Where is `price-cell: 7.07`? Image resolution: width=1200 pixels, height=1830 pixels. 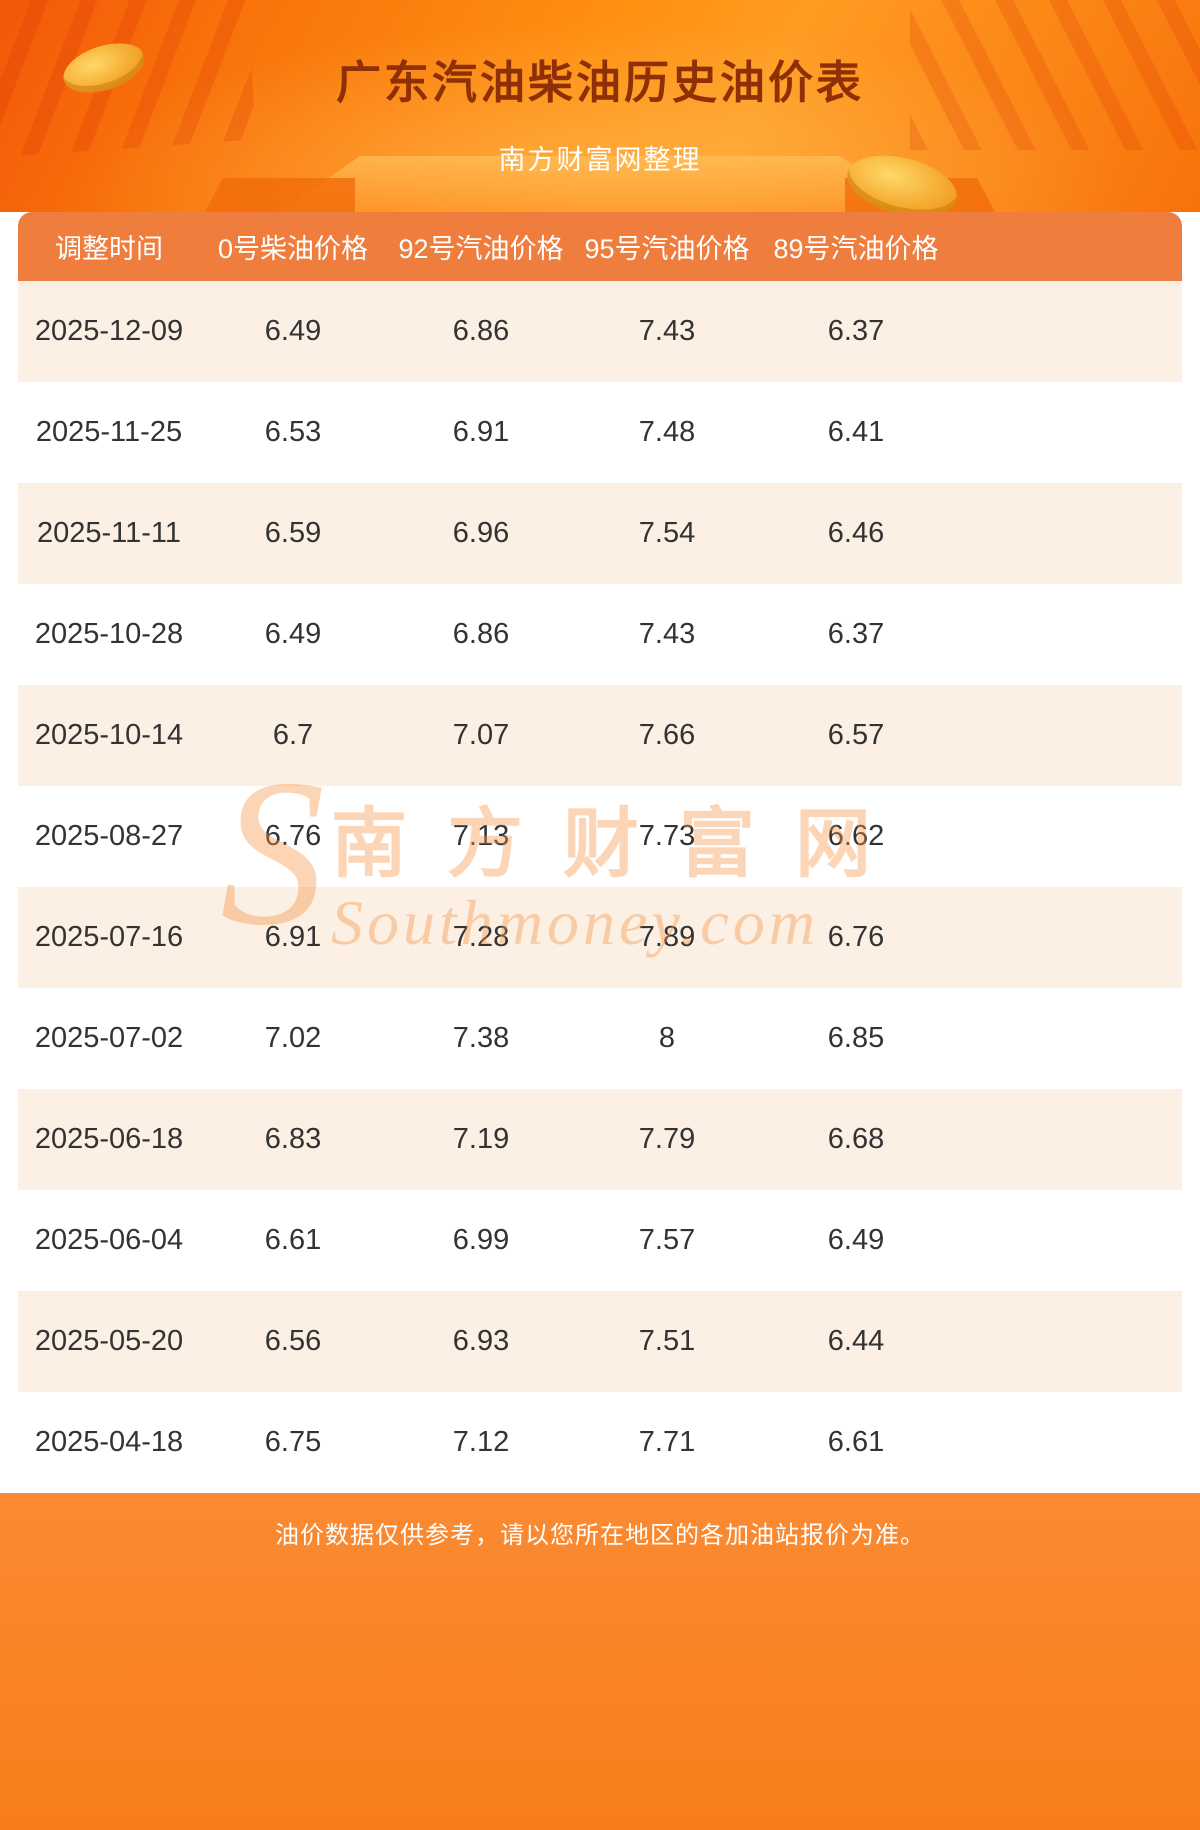 price-cell: 7.07 is located at coordinates (481, 735).